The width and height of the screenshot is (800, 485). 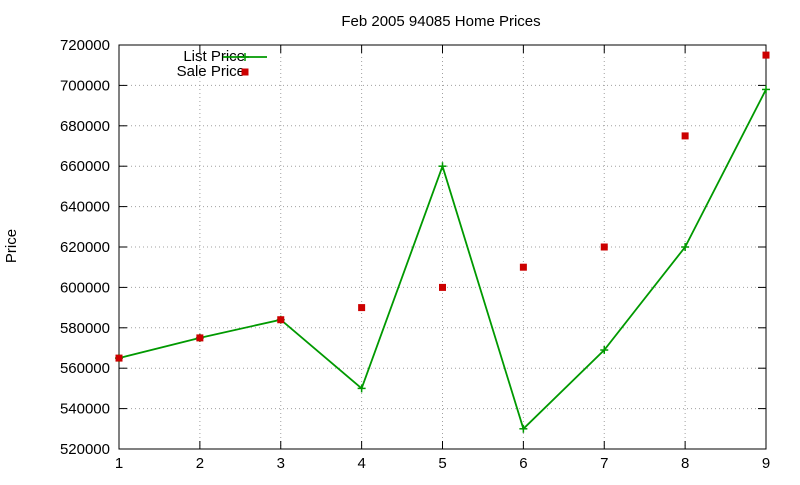 What do you see at coordinates (361, 463) in the screenshot?
I see `x-tick-label: 4` at bounding box center [361, 463].